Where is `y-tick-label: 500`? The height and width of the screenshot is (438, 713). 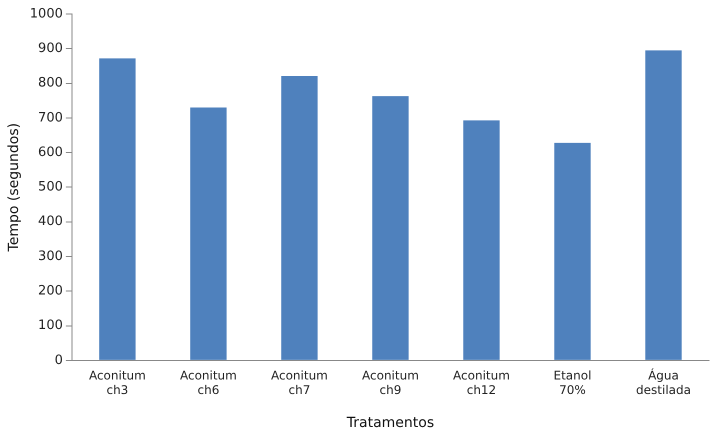
y-tick-label: 500 is located at coordinates (50, 187).